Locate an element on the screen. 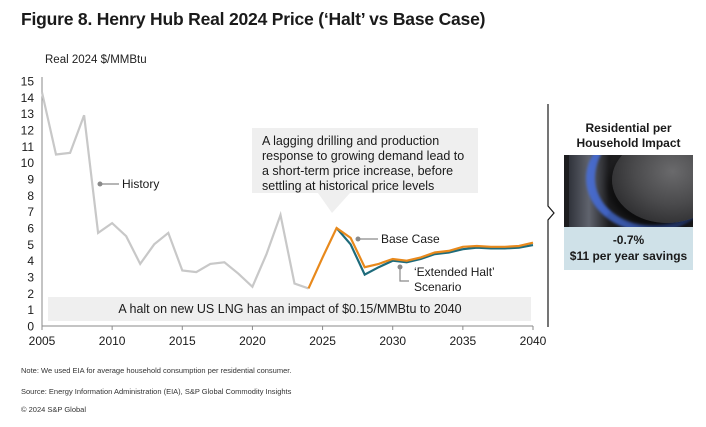 The height and width of the screenshot is (427, 706). household-impact-box: -0.7% $11 per year savings is located at coordinates (628, 248).